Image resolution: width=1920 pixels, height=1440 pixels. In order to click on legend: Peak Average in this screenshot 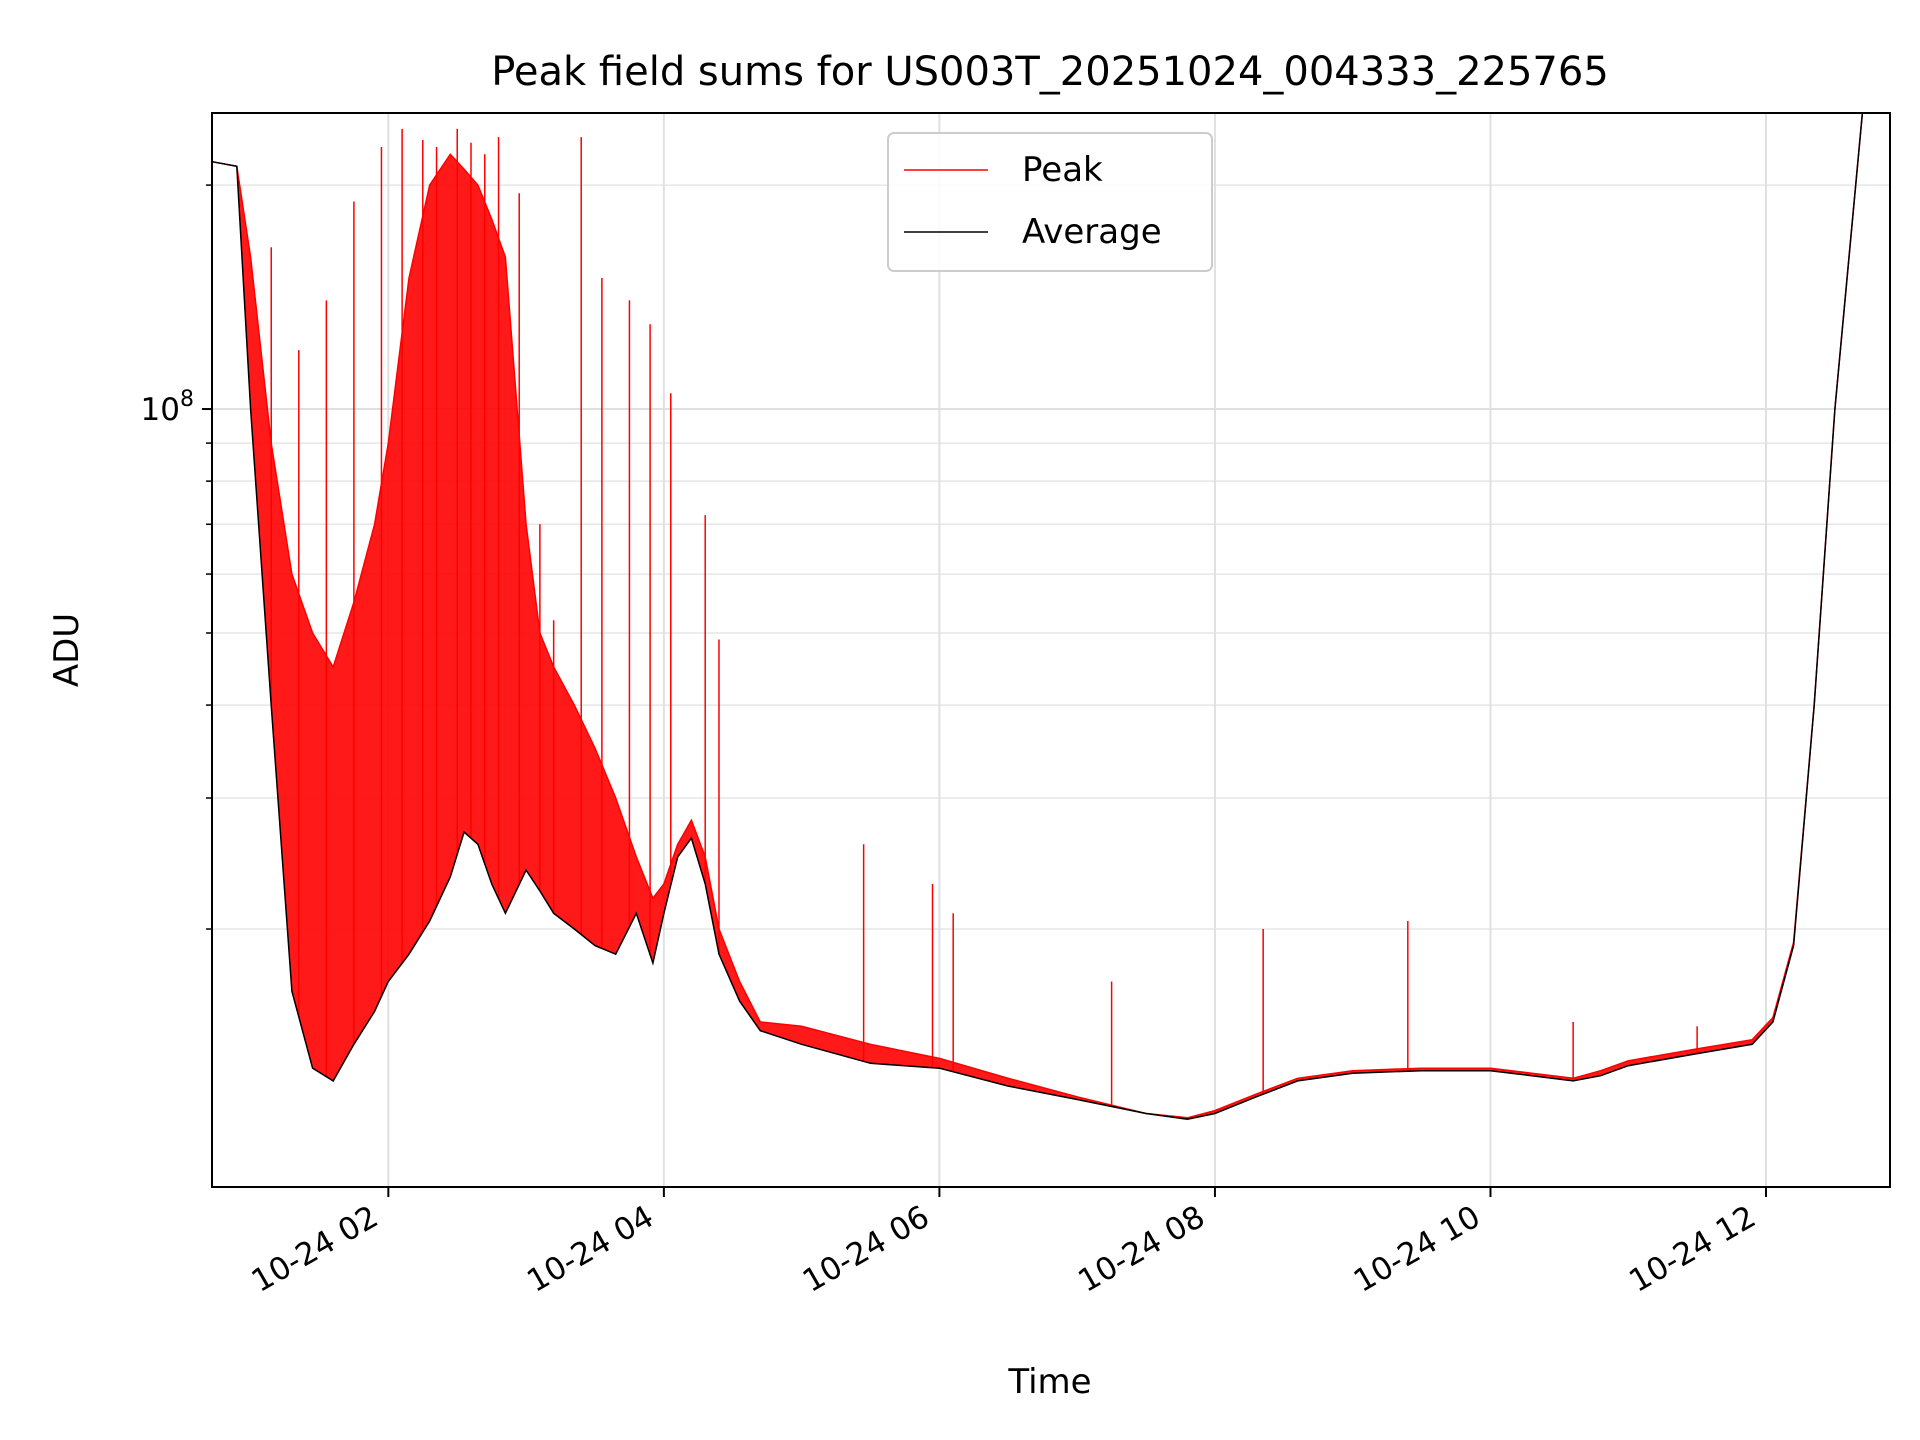, I will do `click(1050, 202)`.